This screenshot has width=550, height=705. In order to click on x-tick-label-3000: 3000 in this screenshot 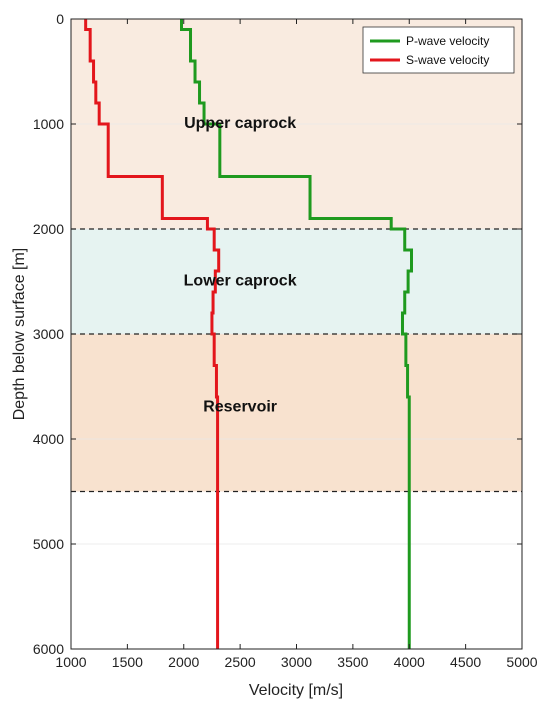, I will do `click(296, 662)`.